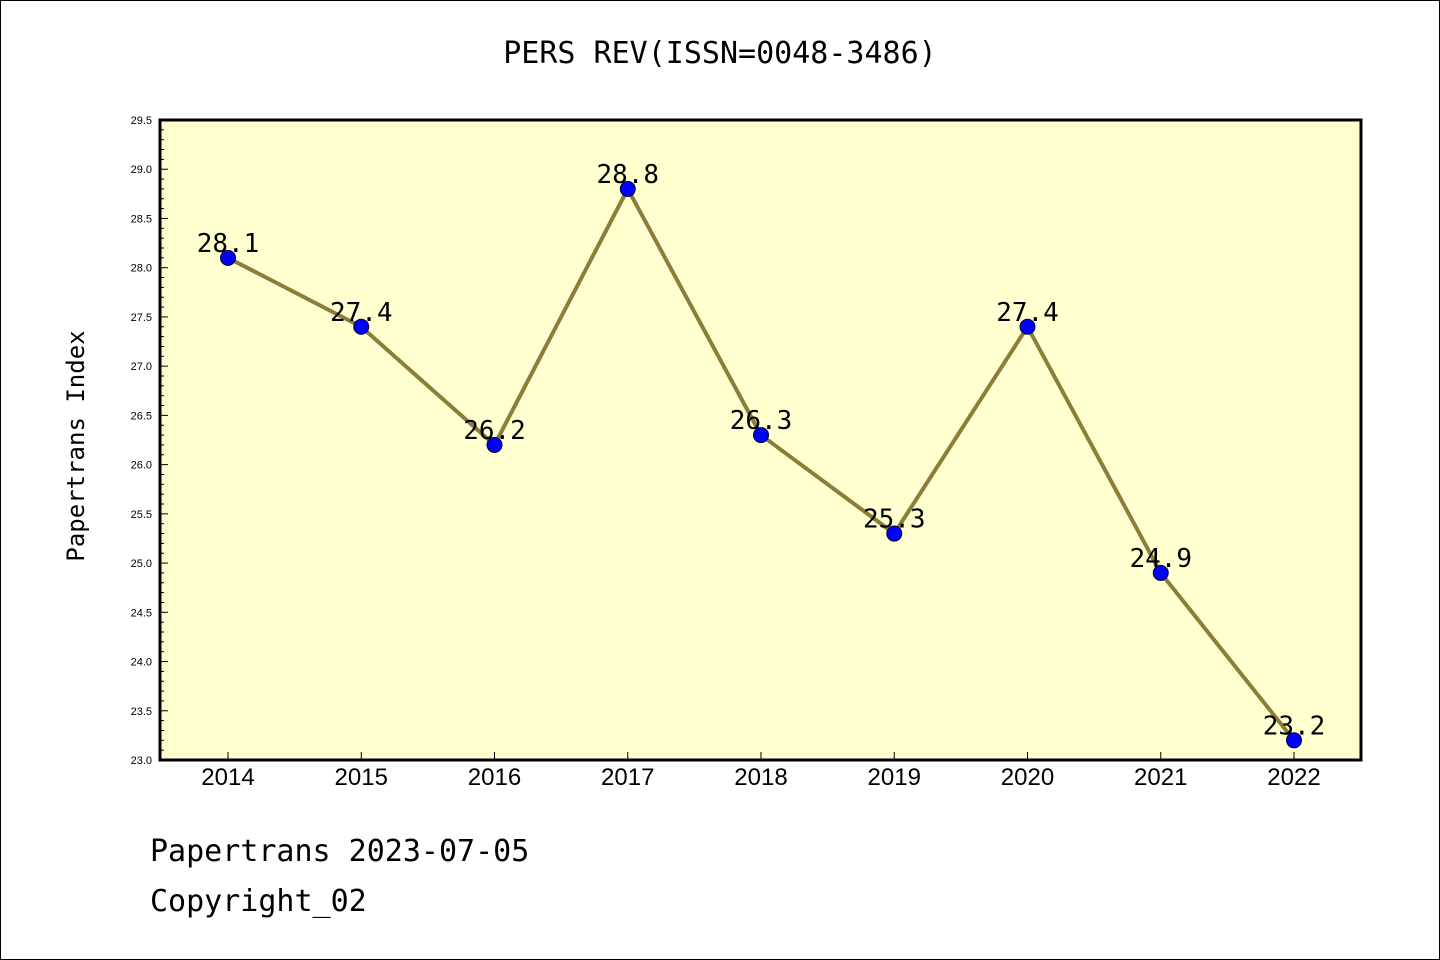  Describe the element at coordinates (141, 613) in the screenshot. I see `y-tick-label: 24.5` at that location.